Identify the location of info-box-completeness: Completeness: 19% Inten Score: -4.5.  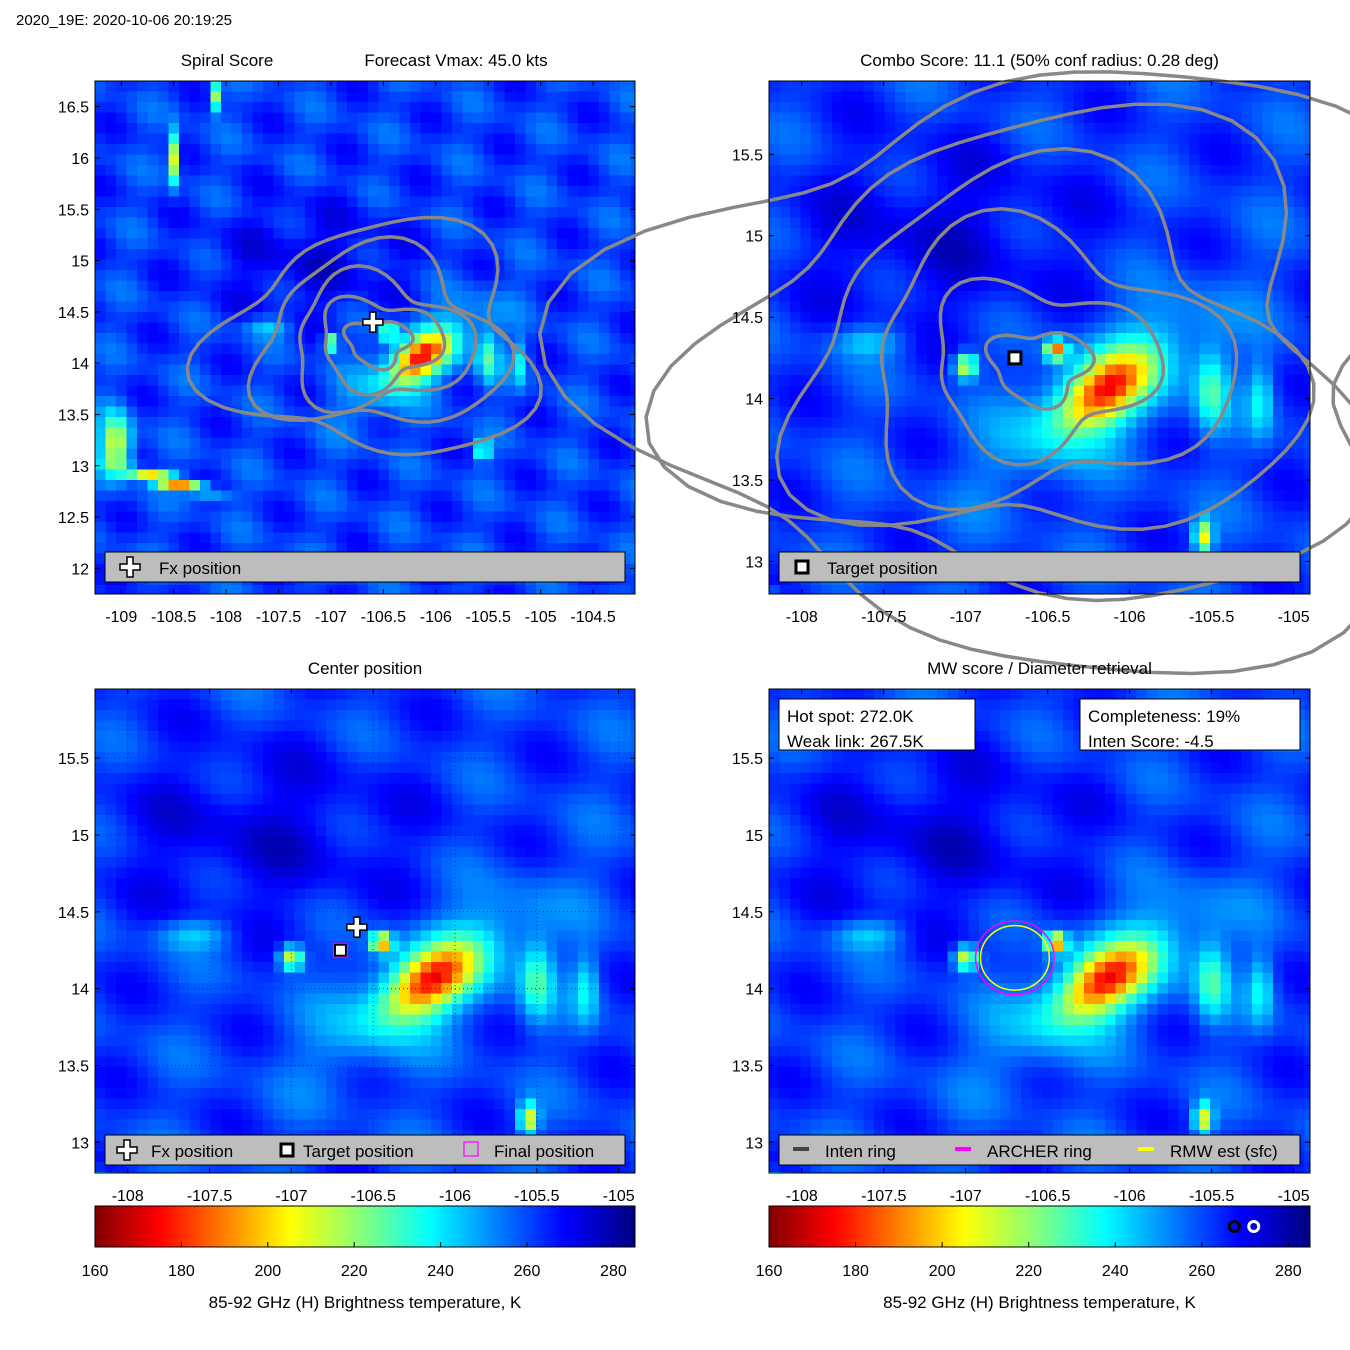
(1190, 724).